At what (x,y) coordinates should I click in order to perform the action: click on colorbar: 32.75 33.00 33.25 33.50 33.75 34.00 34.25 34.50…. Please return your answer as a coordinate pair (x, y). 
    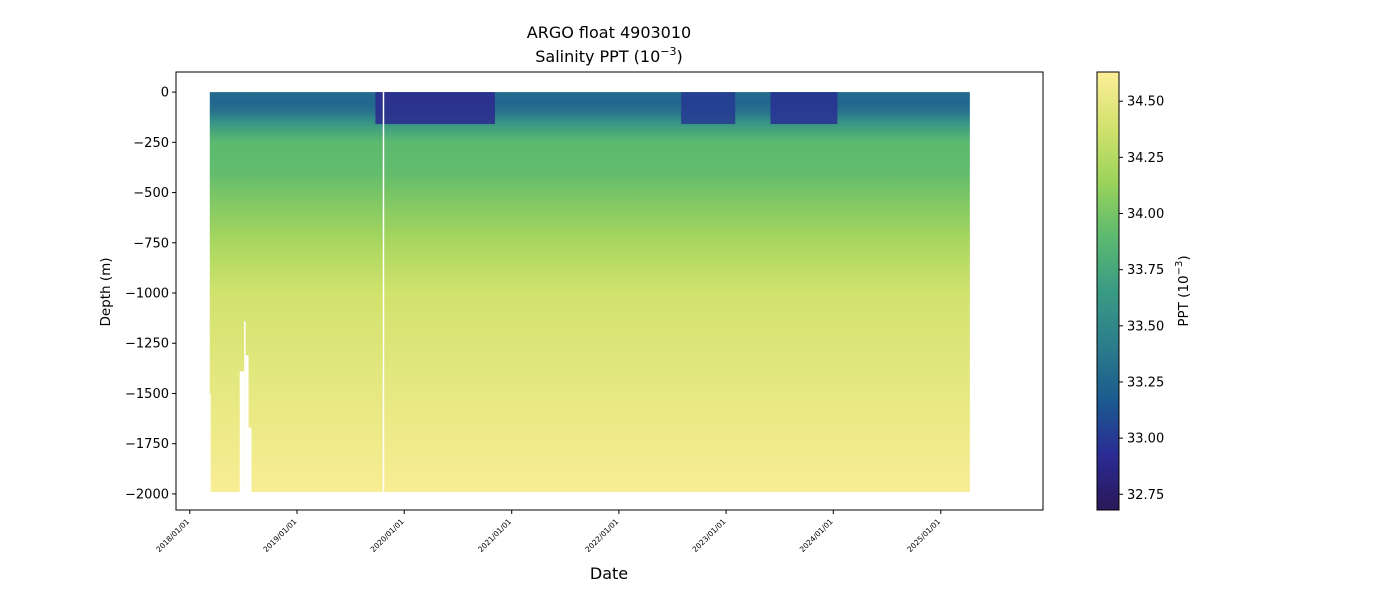
    Looking at the image, I should click on (1144, 291).